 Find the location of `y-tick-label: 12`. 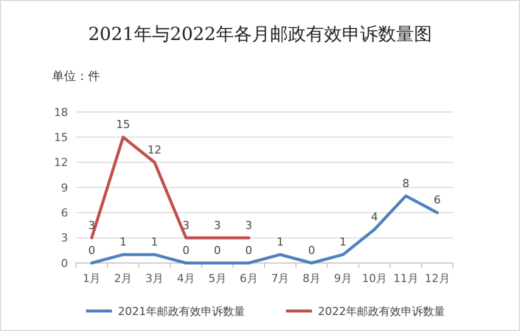

y-tick-label: 12 is located at coordinates (61, 163).